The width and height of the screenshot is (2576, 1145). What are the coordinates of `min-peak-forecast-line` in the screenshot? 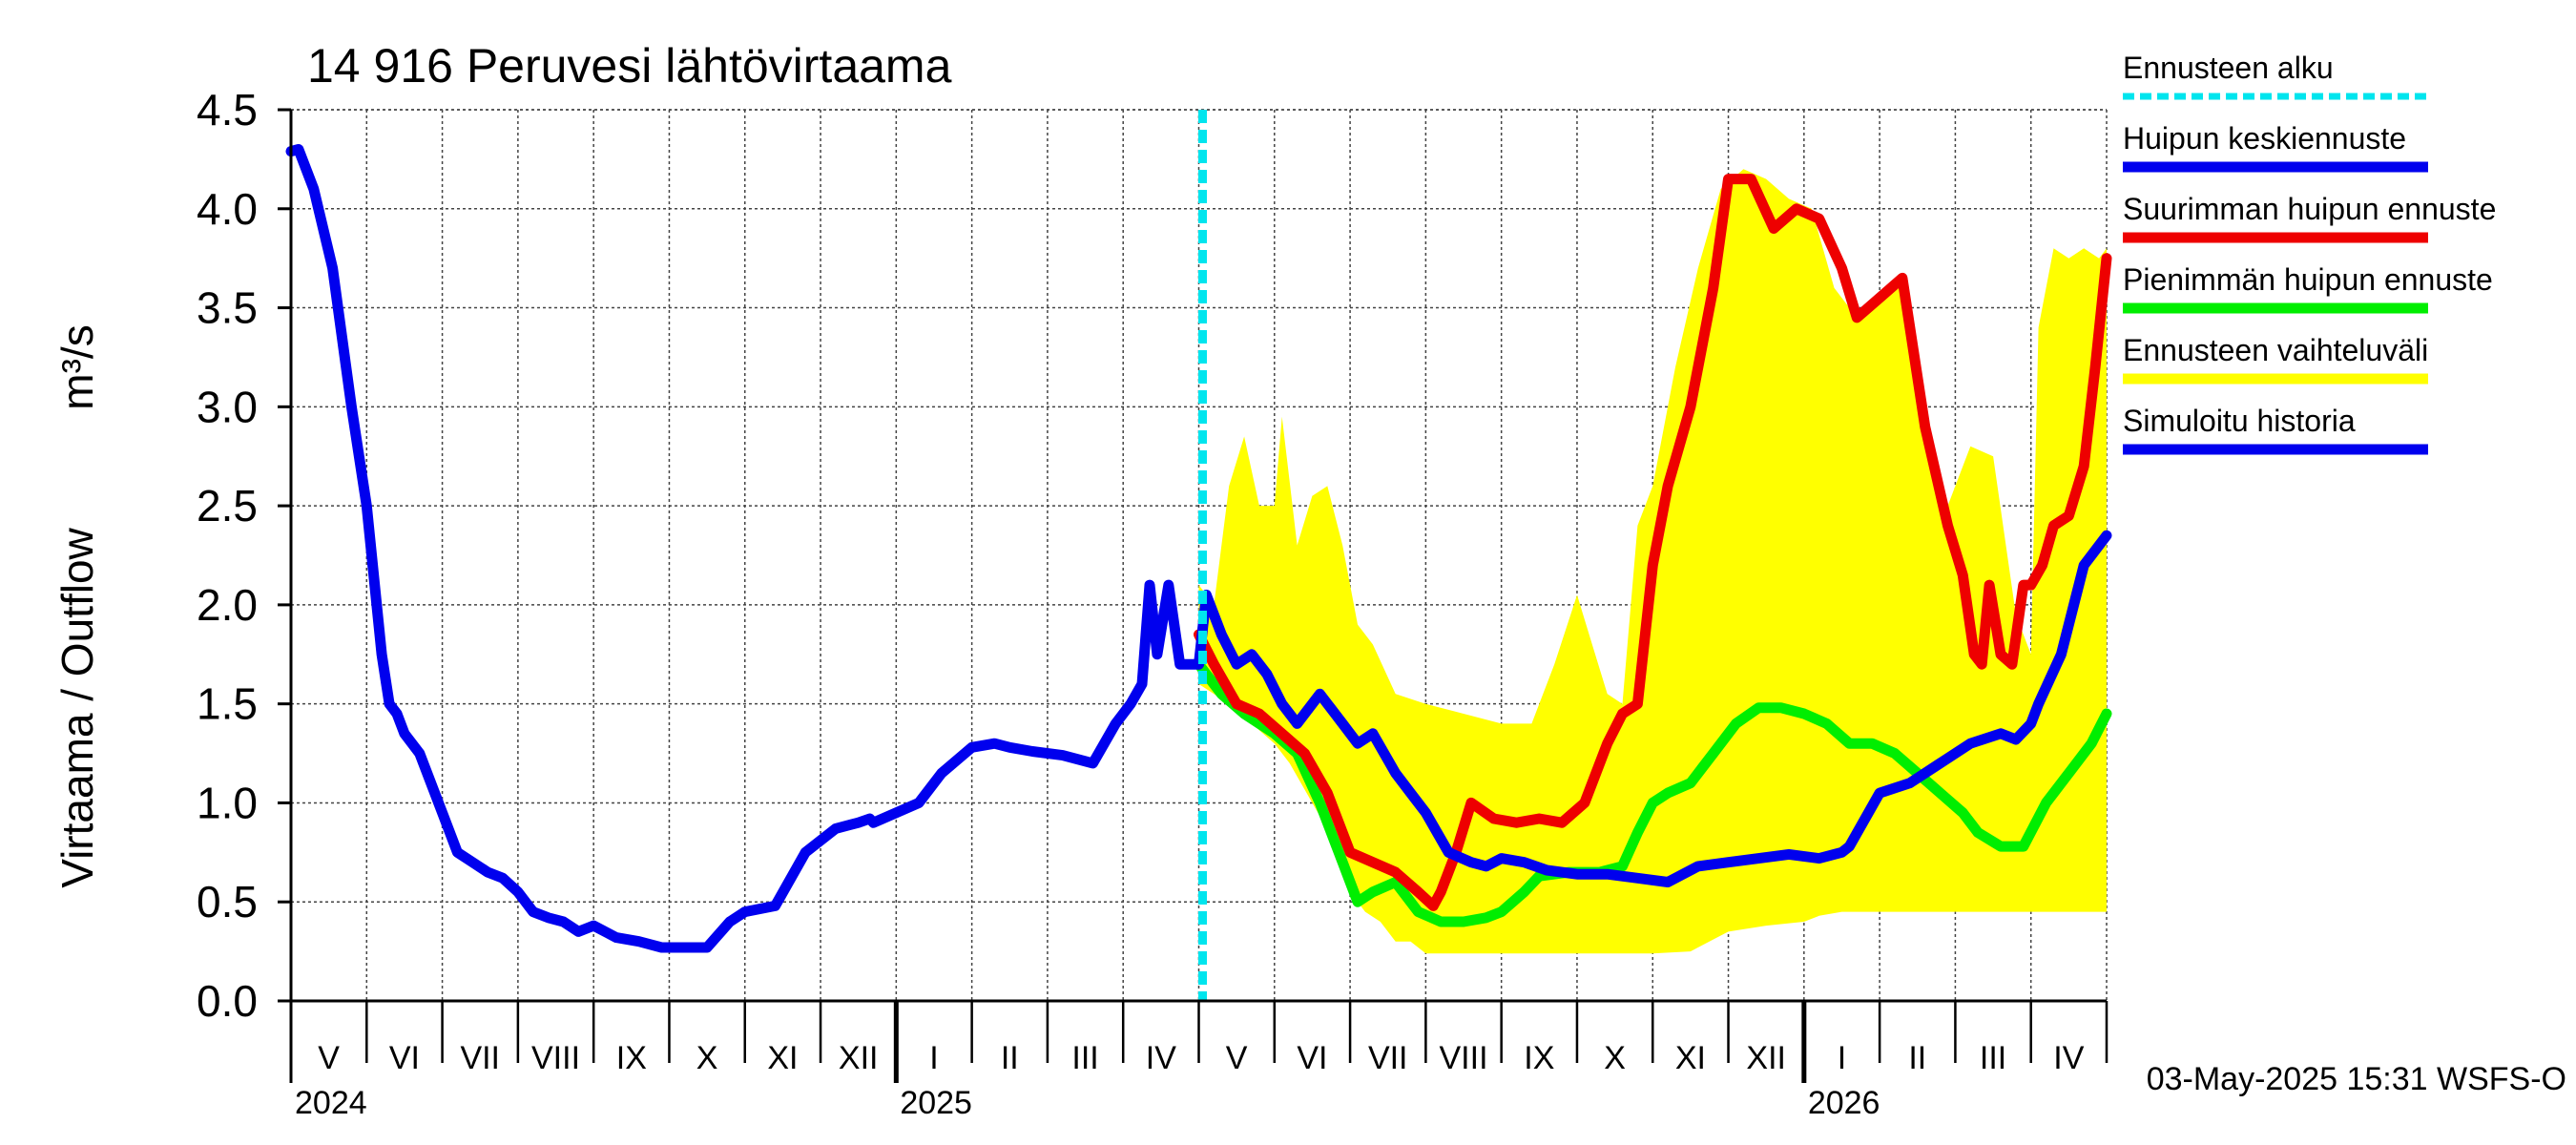 It's located at (1653, 793).